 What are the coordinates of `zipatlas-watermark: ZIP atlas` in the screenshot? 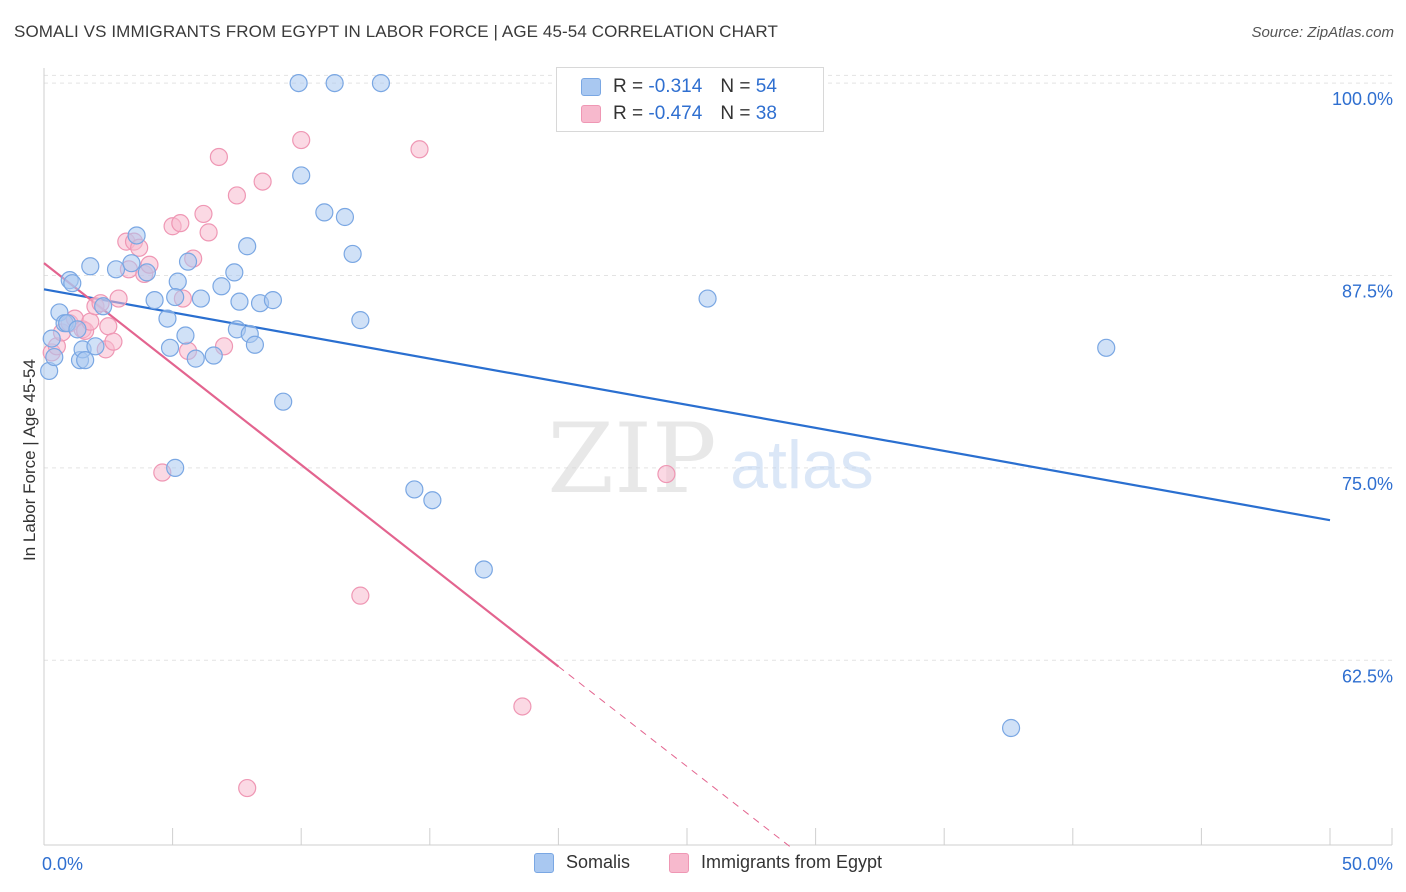 It's located at (710, 459).